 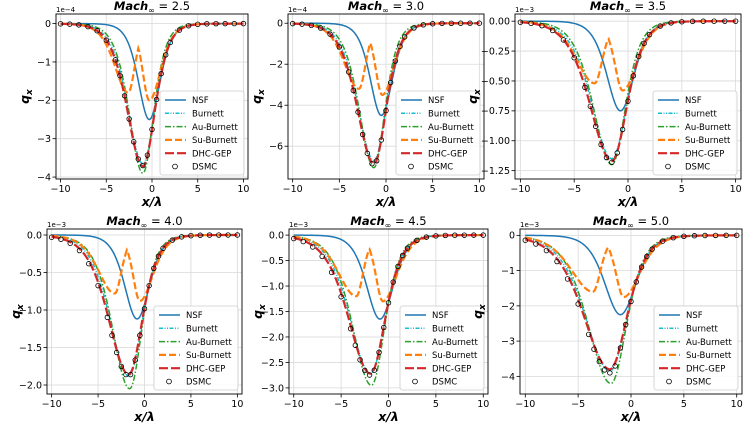 What do you see at coordinates (48, 24) in the screenshot?
I see `y-tick-label: 0` at bounding box center [48, 24].